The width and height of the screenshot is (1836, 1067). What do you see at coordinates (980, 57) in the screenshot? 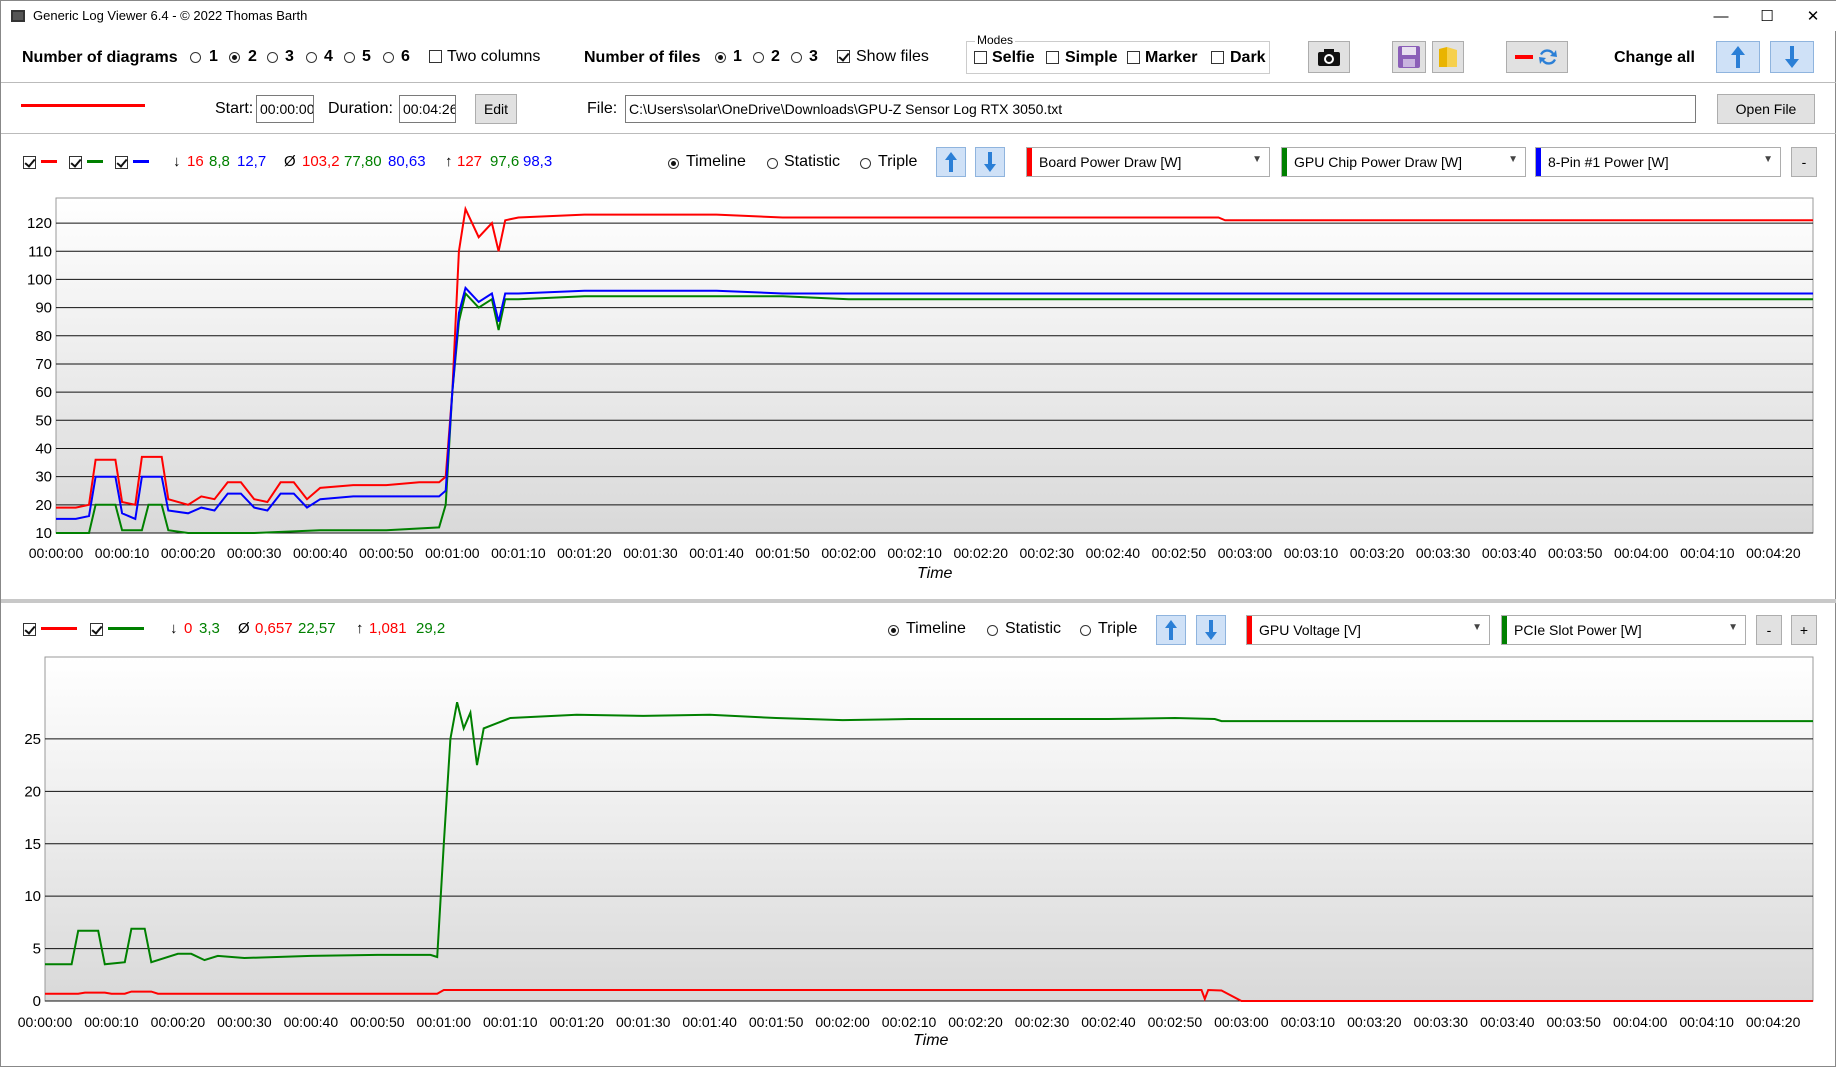
I see `selfie-checkbox` at bounding box center [980, 57].